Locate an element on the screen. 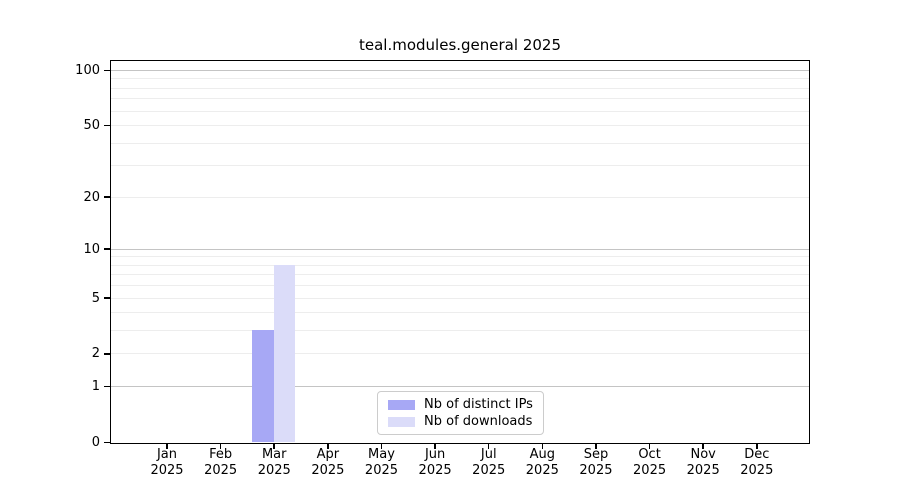 The width and height of the screenshot is (900, 500). legend-item-distinct-ips: Nb of distinct IPs is located at coordinates (460, 404).